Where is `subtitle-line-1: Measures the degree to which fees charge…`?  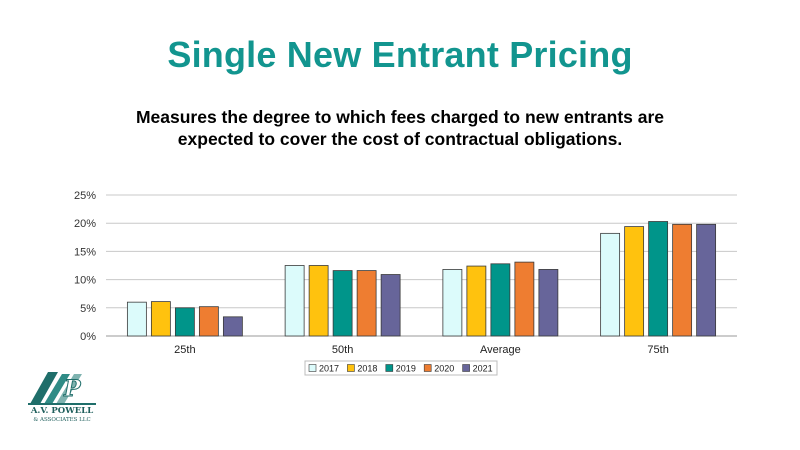 subtitle-line-1: Measures the degree to which fees charge… is located at coordinates (400, 117).